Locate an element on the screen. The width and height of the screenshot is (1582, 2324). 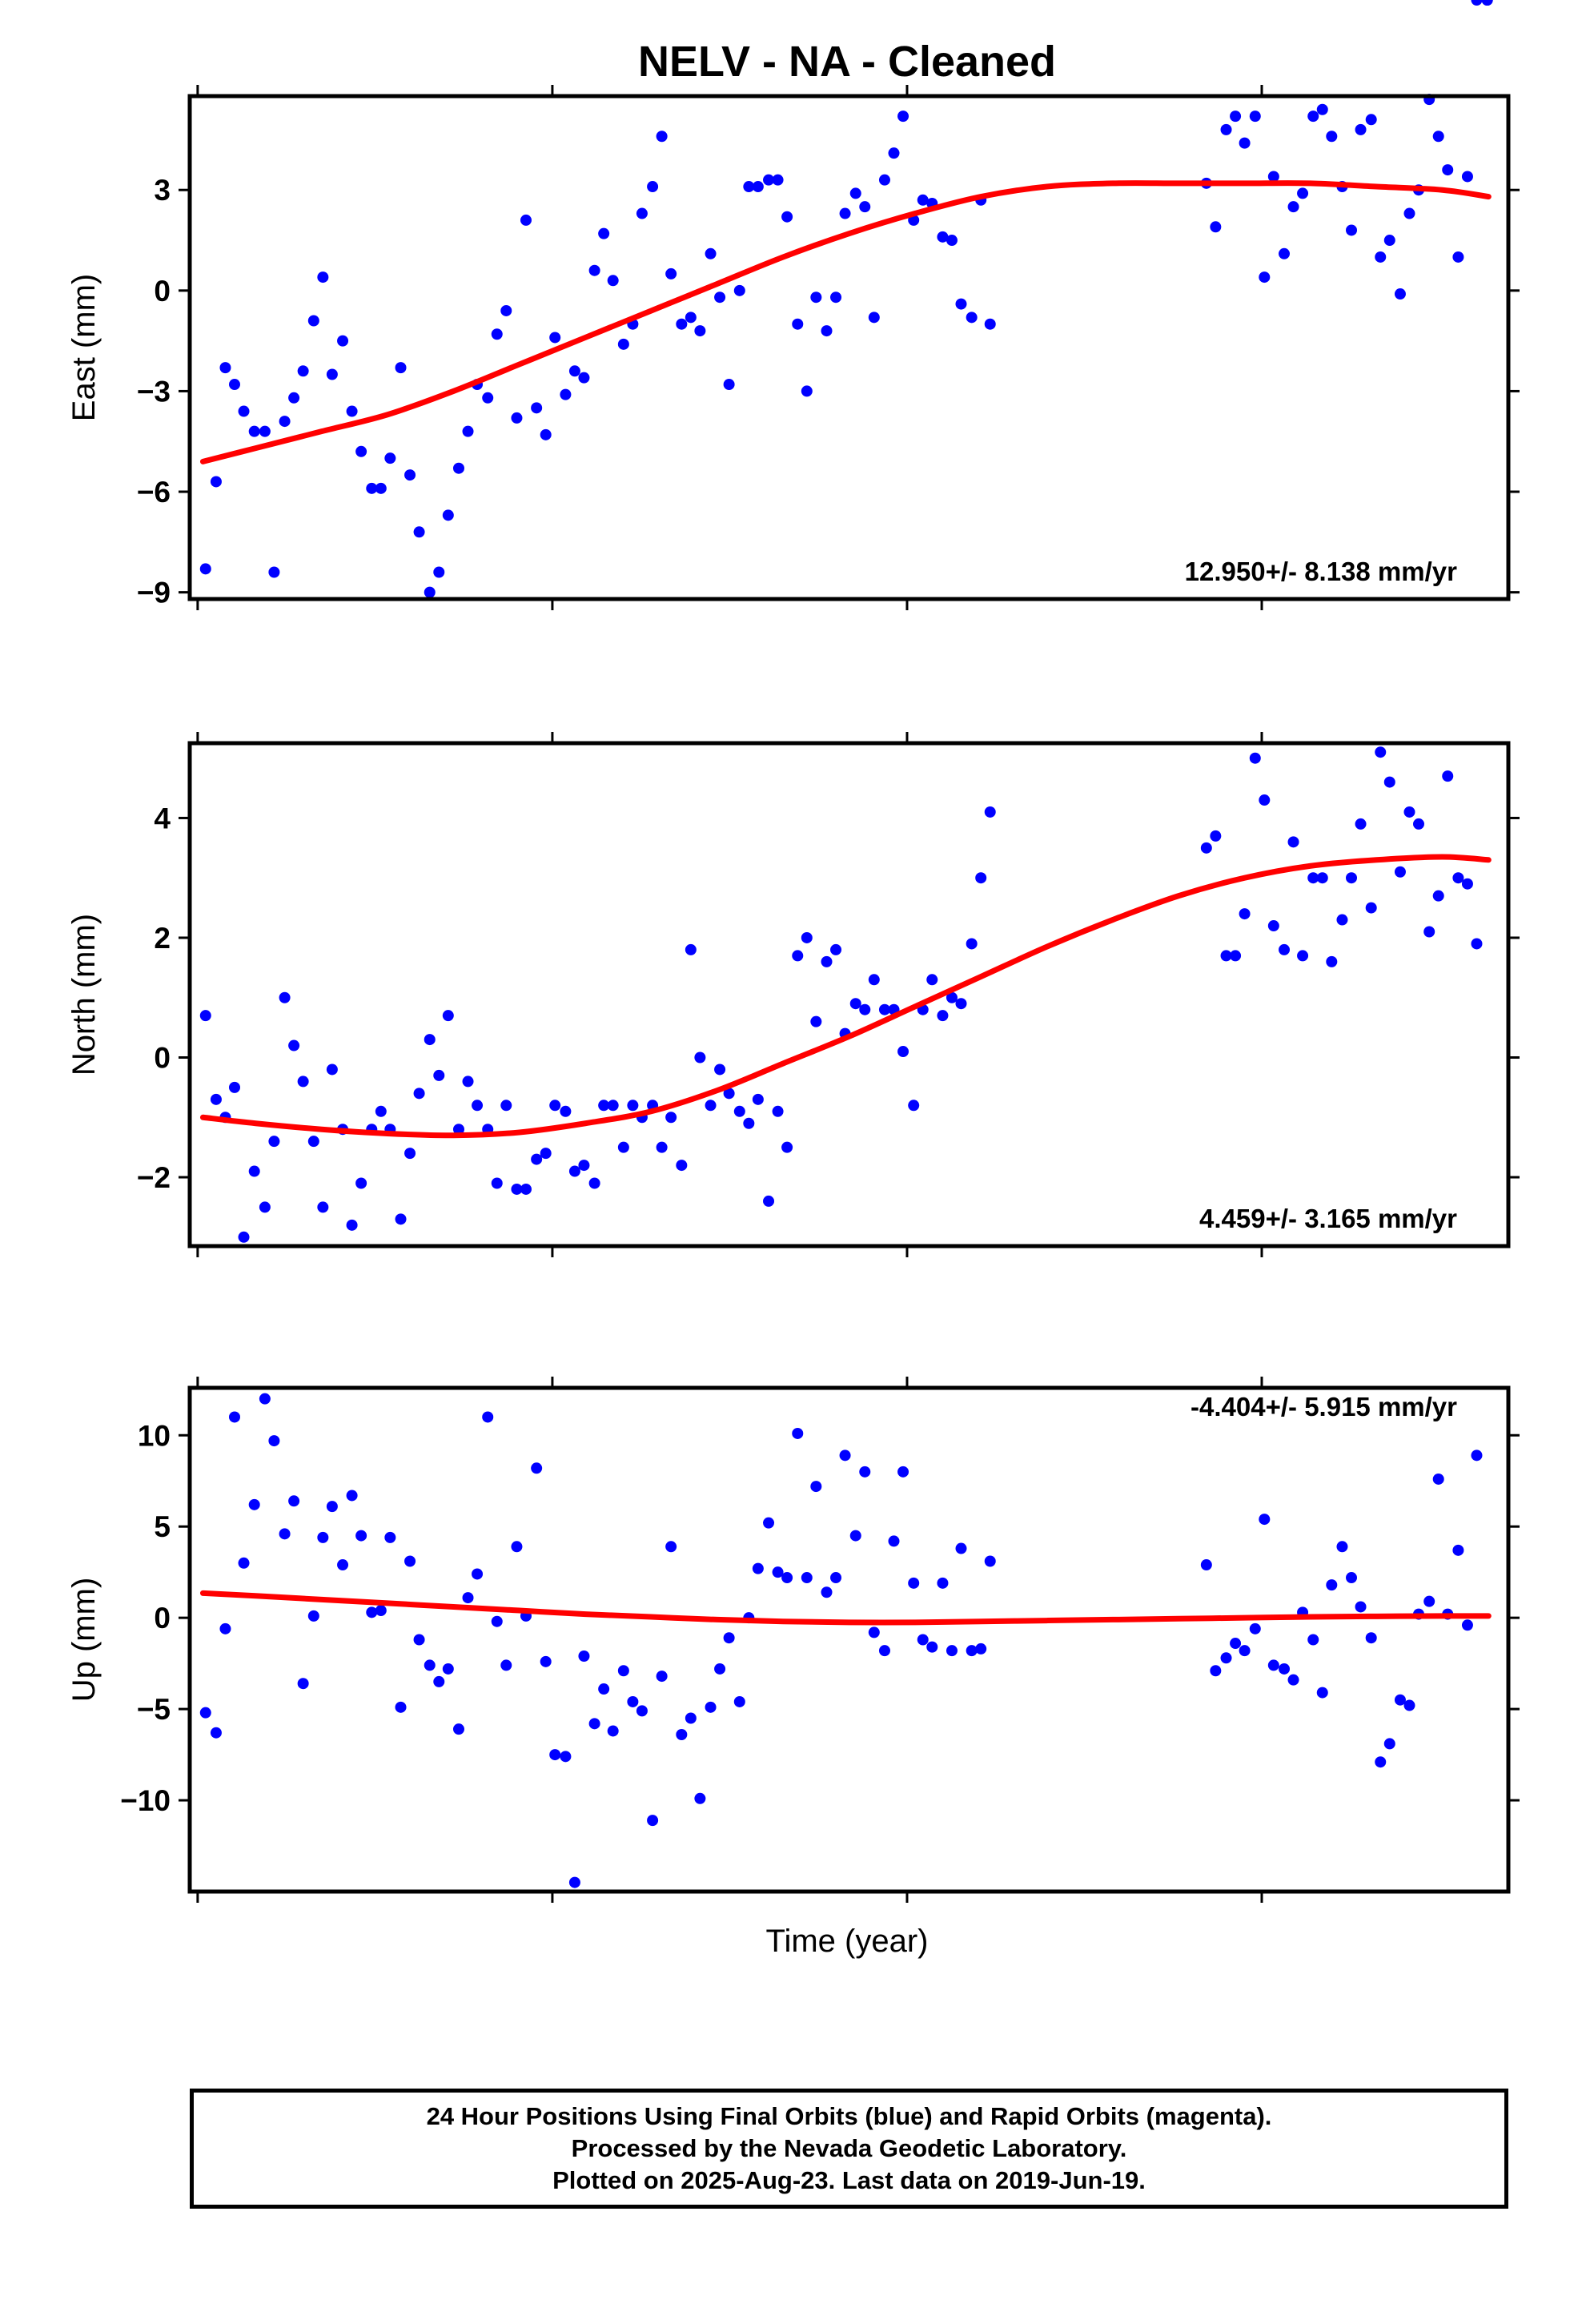
y-tick-label: 3 is located at coordinates (162, 190).